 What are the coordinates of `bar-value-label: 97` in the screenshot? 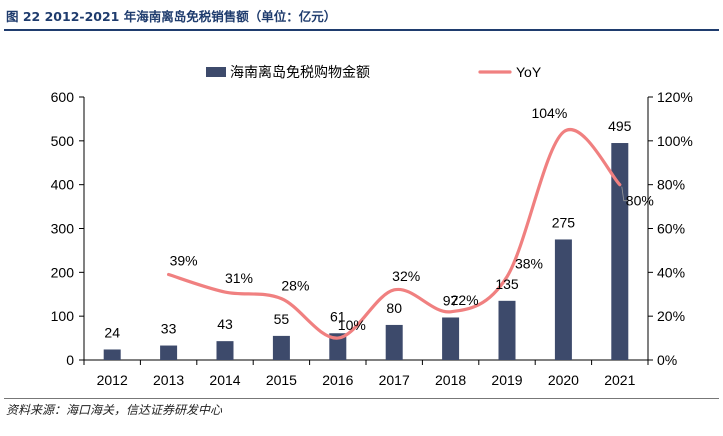 It's located at (451, 300).